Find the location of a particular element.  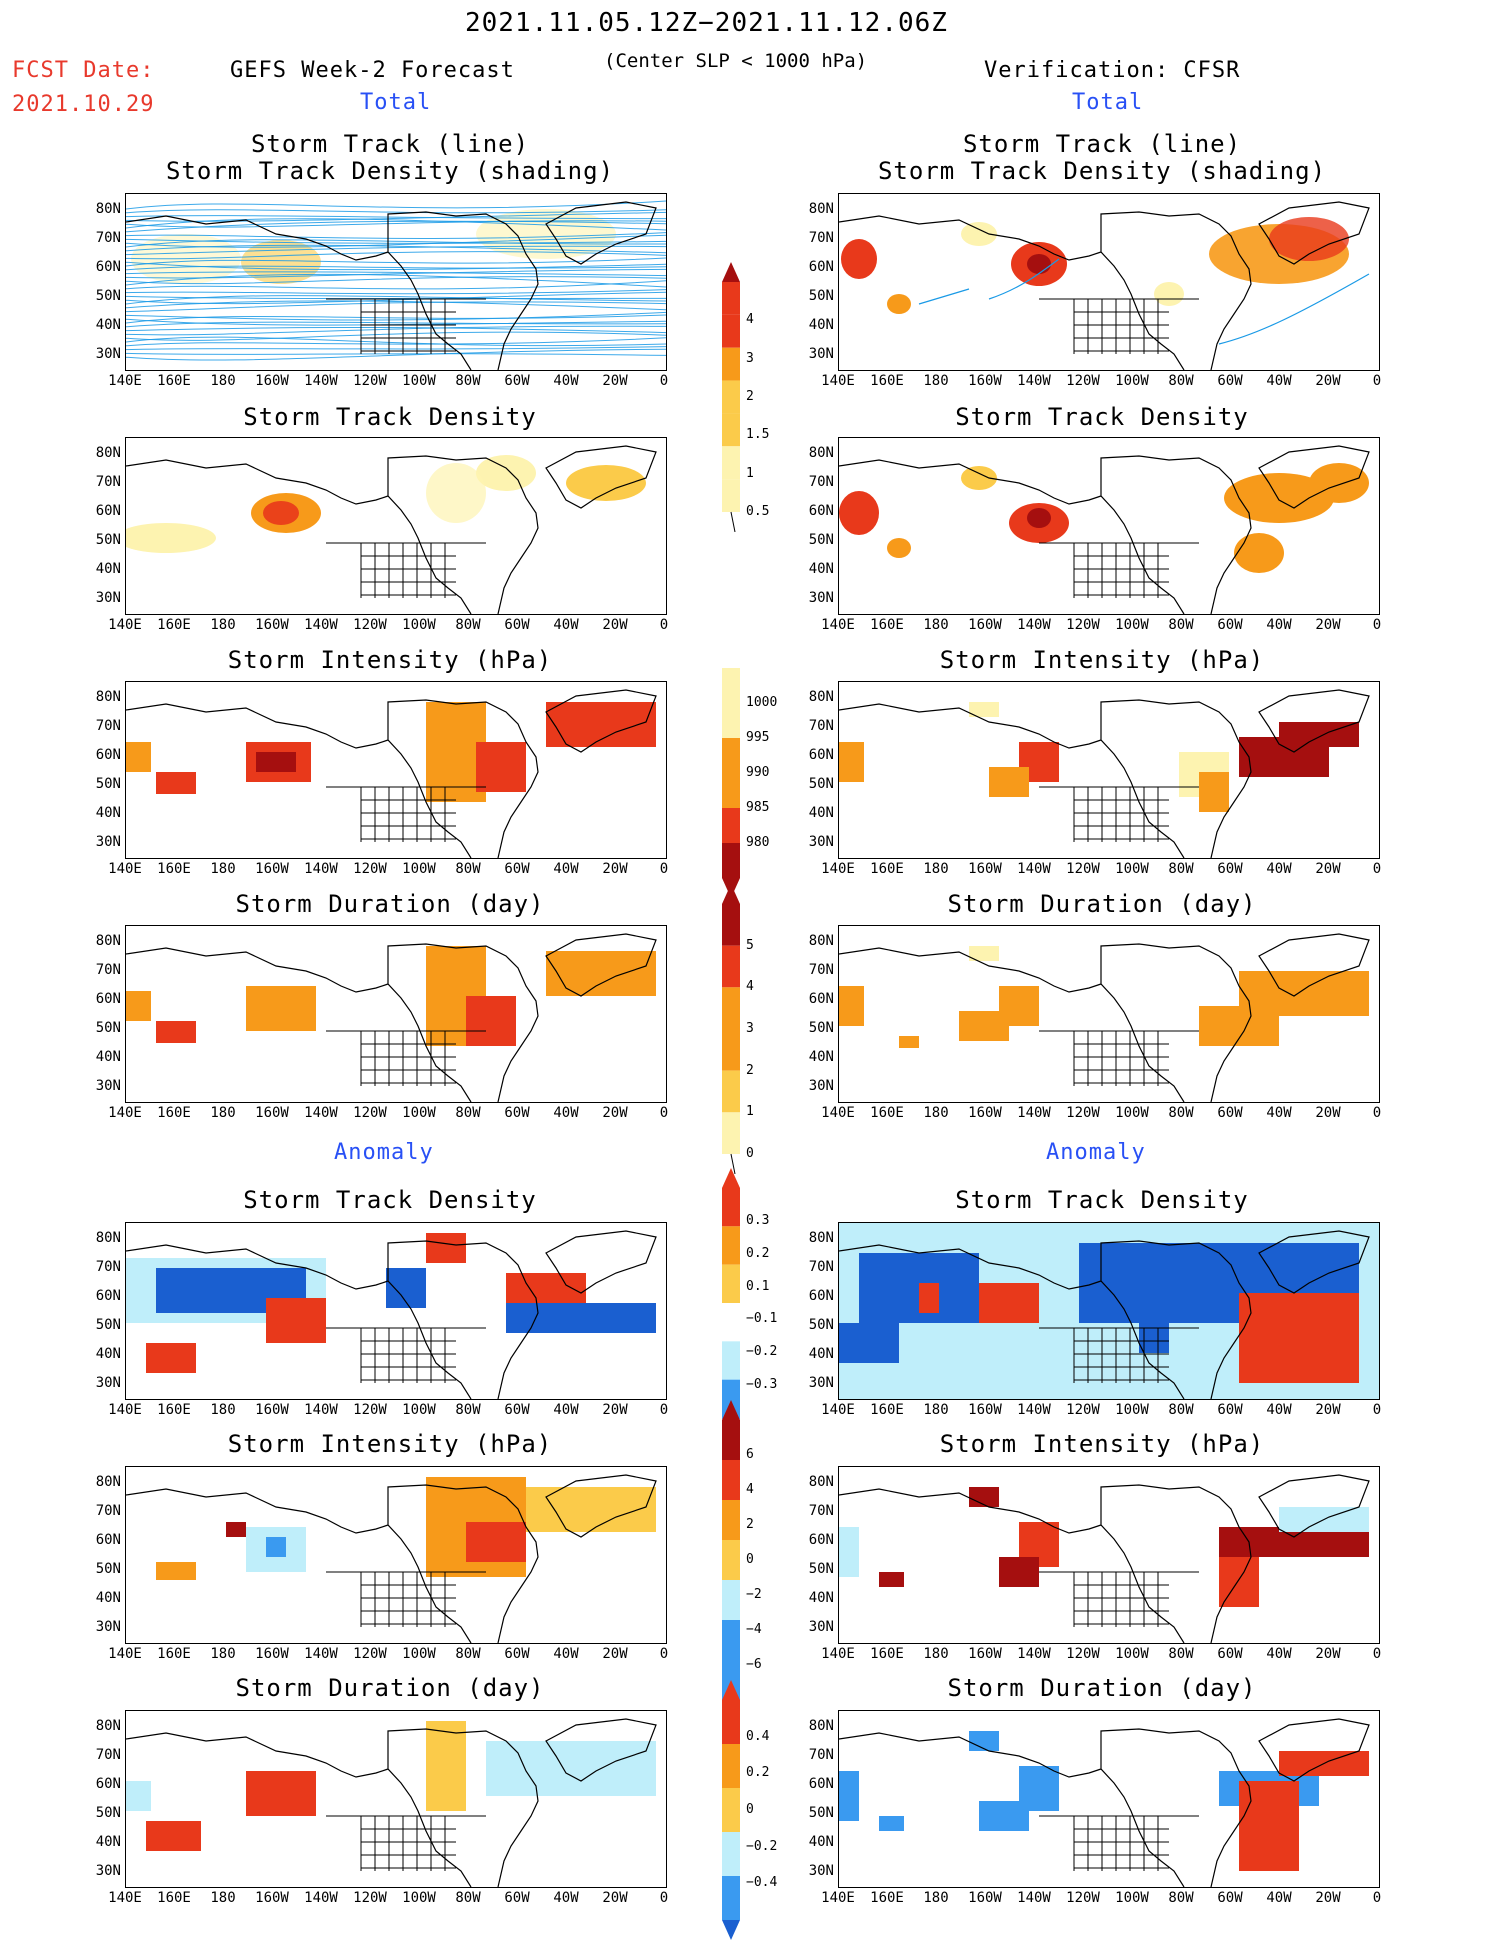

title-density-right: Storm Track Density is located at coordinates (1102, 417).